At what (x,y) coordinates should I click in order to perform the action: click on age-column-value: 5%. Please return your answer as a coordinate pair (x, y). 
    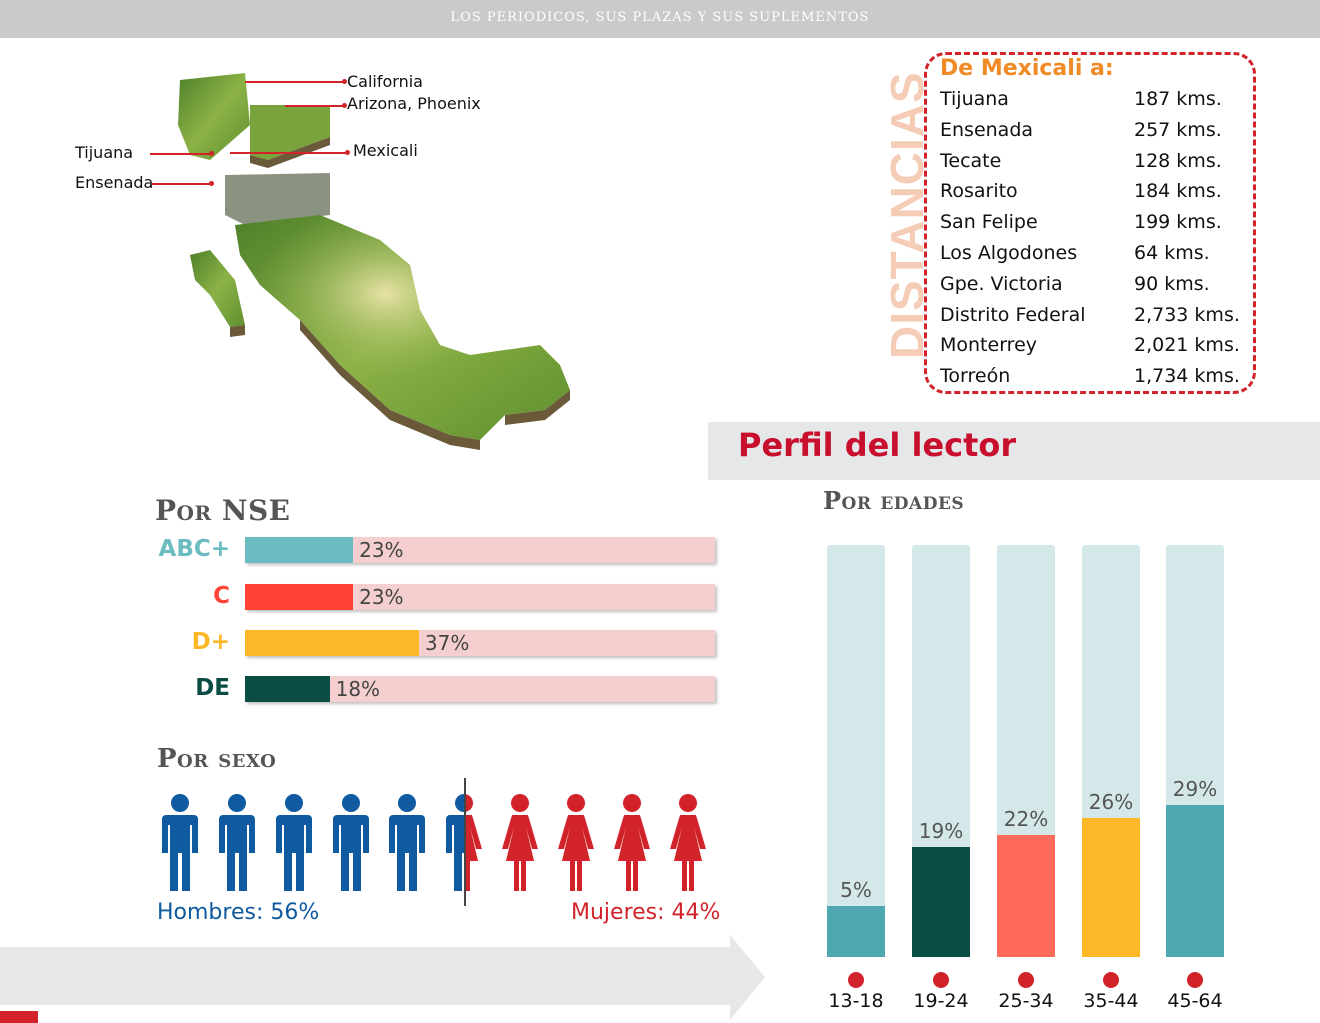
    Looking at the image, I should click on (856, 890).